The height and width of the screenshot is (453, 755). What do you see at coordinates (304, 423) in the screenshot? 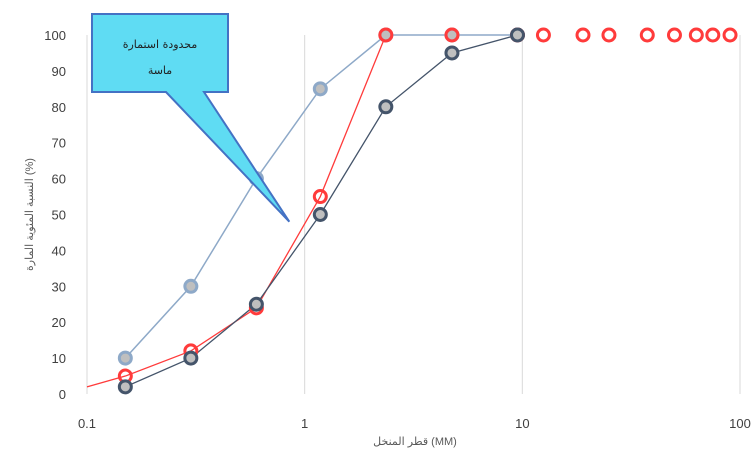
I see `x-tick-label-1: 1` at bounding box center [304, 423].